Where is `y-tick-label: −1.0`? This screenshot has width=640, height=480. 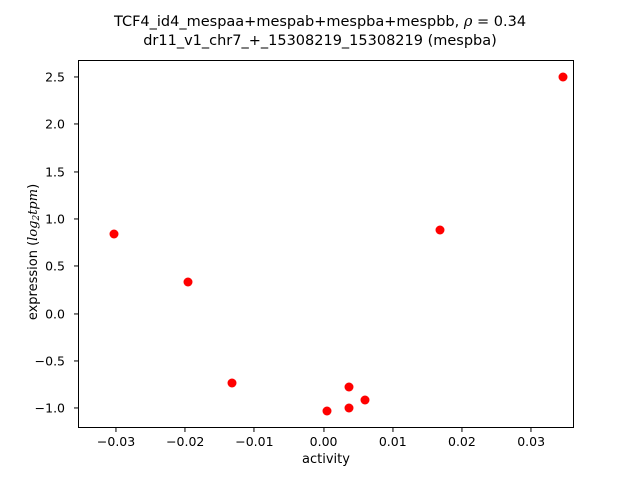 y-tick-label: −1.0 is located at coordinates (49, 408).